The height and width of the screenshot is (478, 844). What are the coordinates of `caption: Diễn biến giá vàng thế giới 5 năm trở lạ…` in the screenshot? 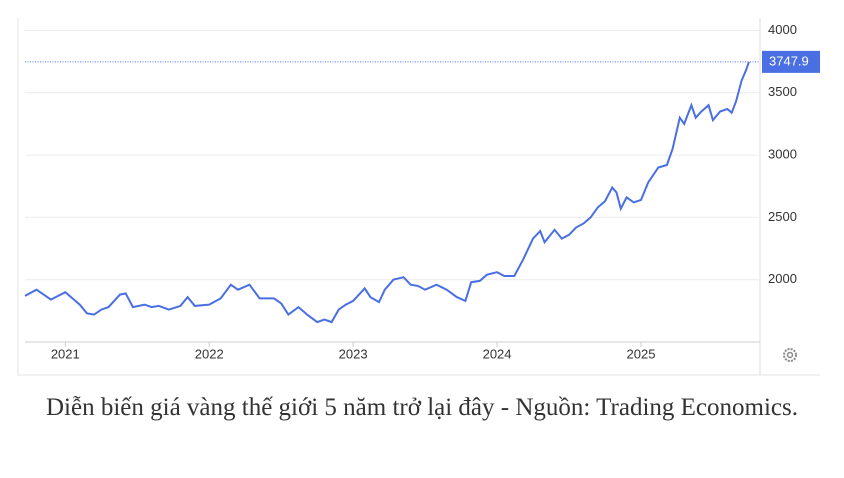 It's located at (421, 407).